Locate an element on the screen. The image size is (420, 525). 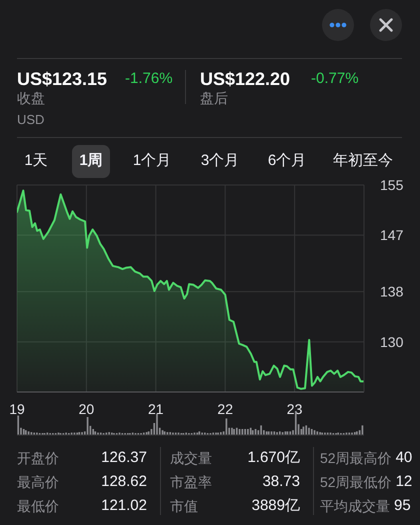
text: 最高价 is located at coordinates (38, 482).